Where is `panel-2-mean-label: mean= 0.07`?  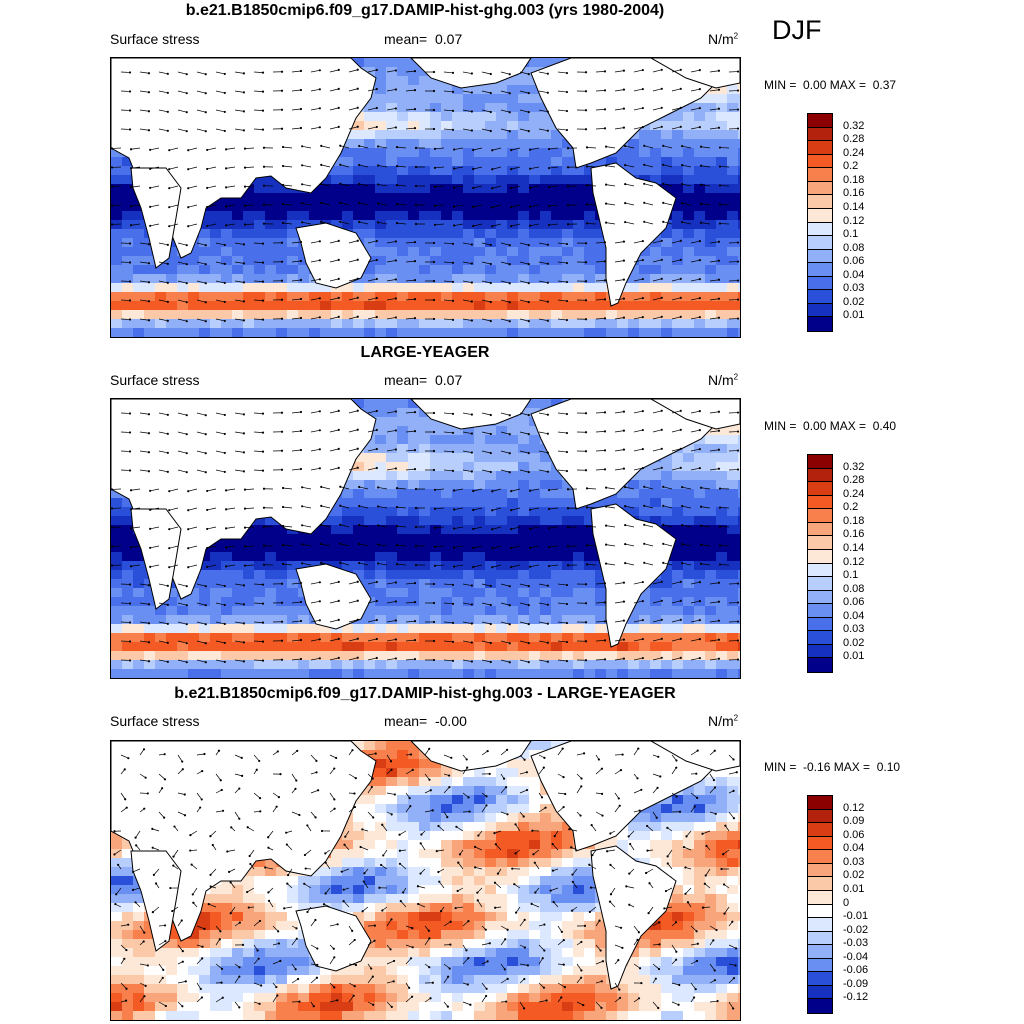
panel-2-mean-label: mean= 0.07 is located at coordinates (423, 380).